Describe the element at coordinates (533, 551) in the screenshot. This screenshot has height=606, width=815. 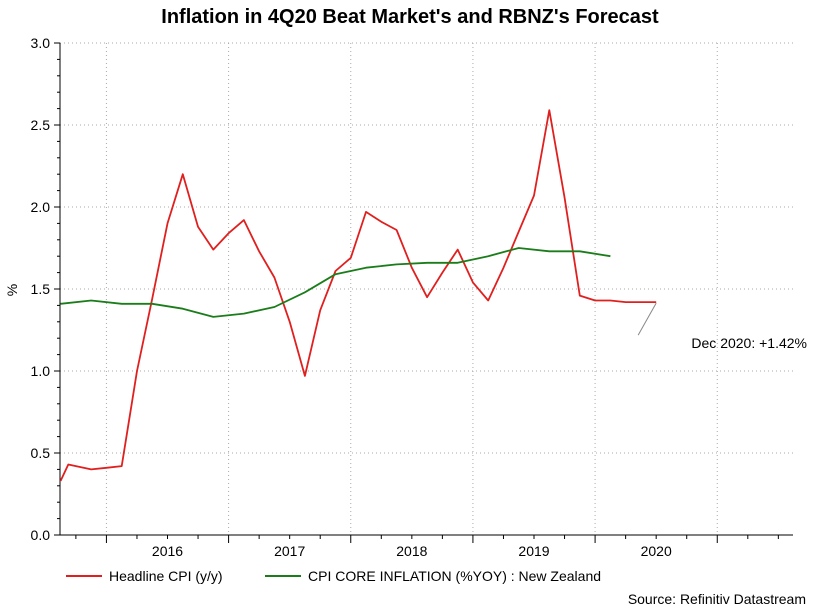
I see `x-tick-label: 2019` at that location.